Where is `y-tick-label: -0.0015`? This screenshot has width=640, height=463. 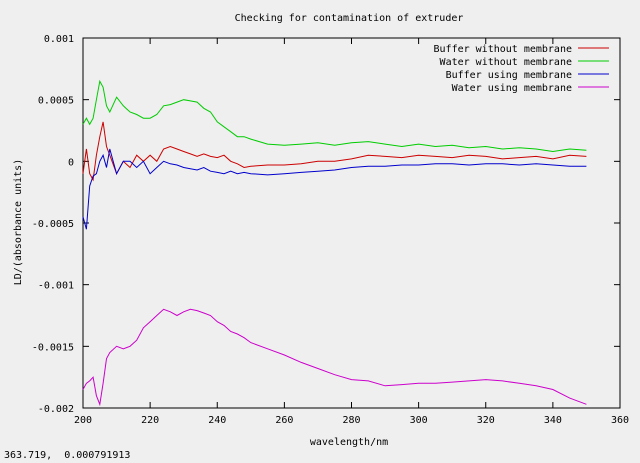 y-tick-label: -0.0015 is located at coordinates (53, 347).